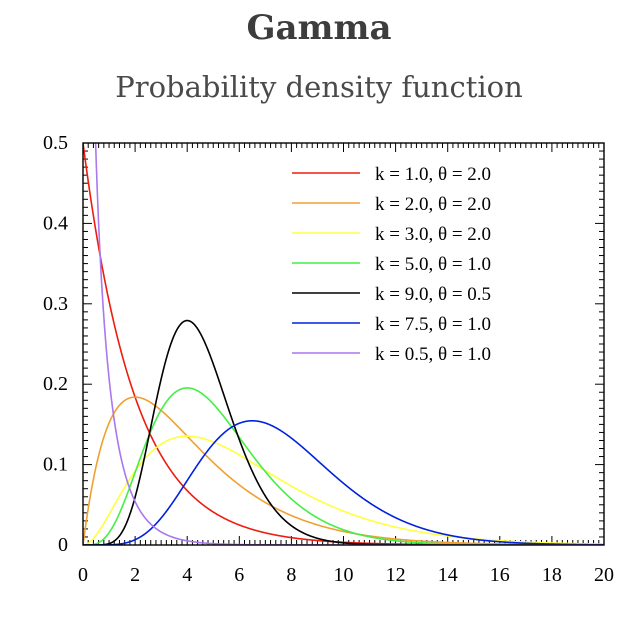 The image size is (638, 618). I want to click on legend-label: k = 3.0, θ = 2.0, so click(433, 234).